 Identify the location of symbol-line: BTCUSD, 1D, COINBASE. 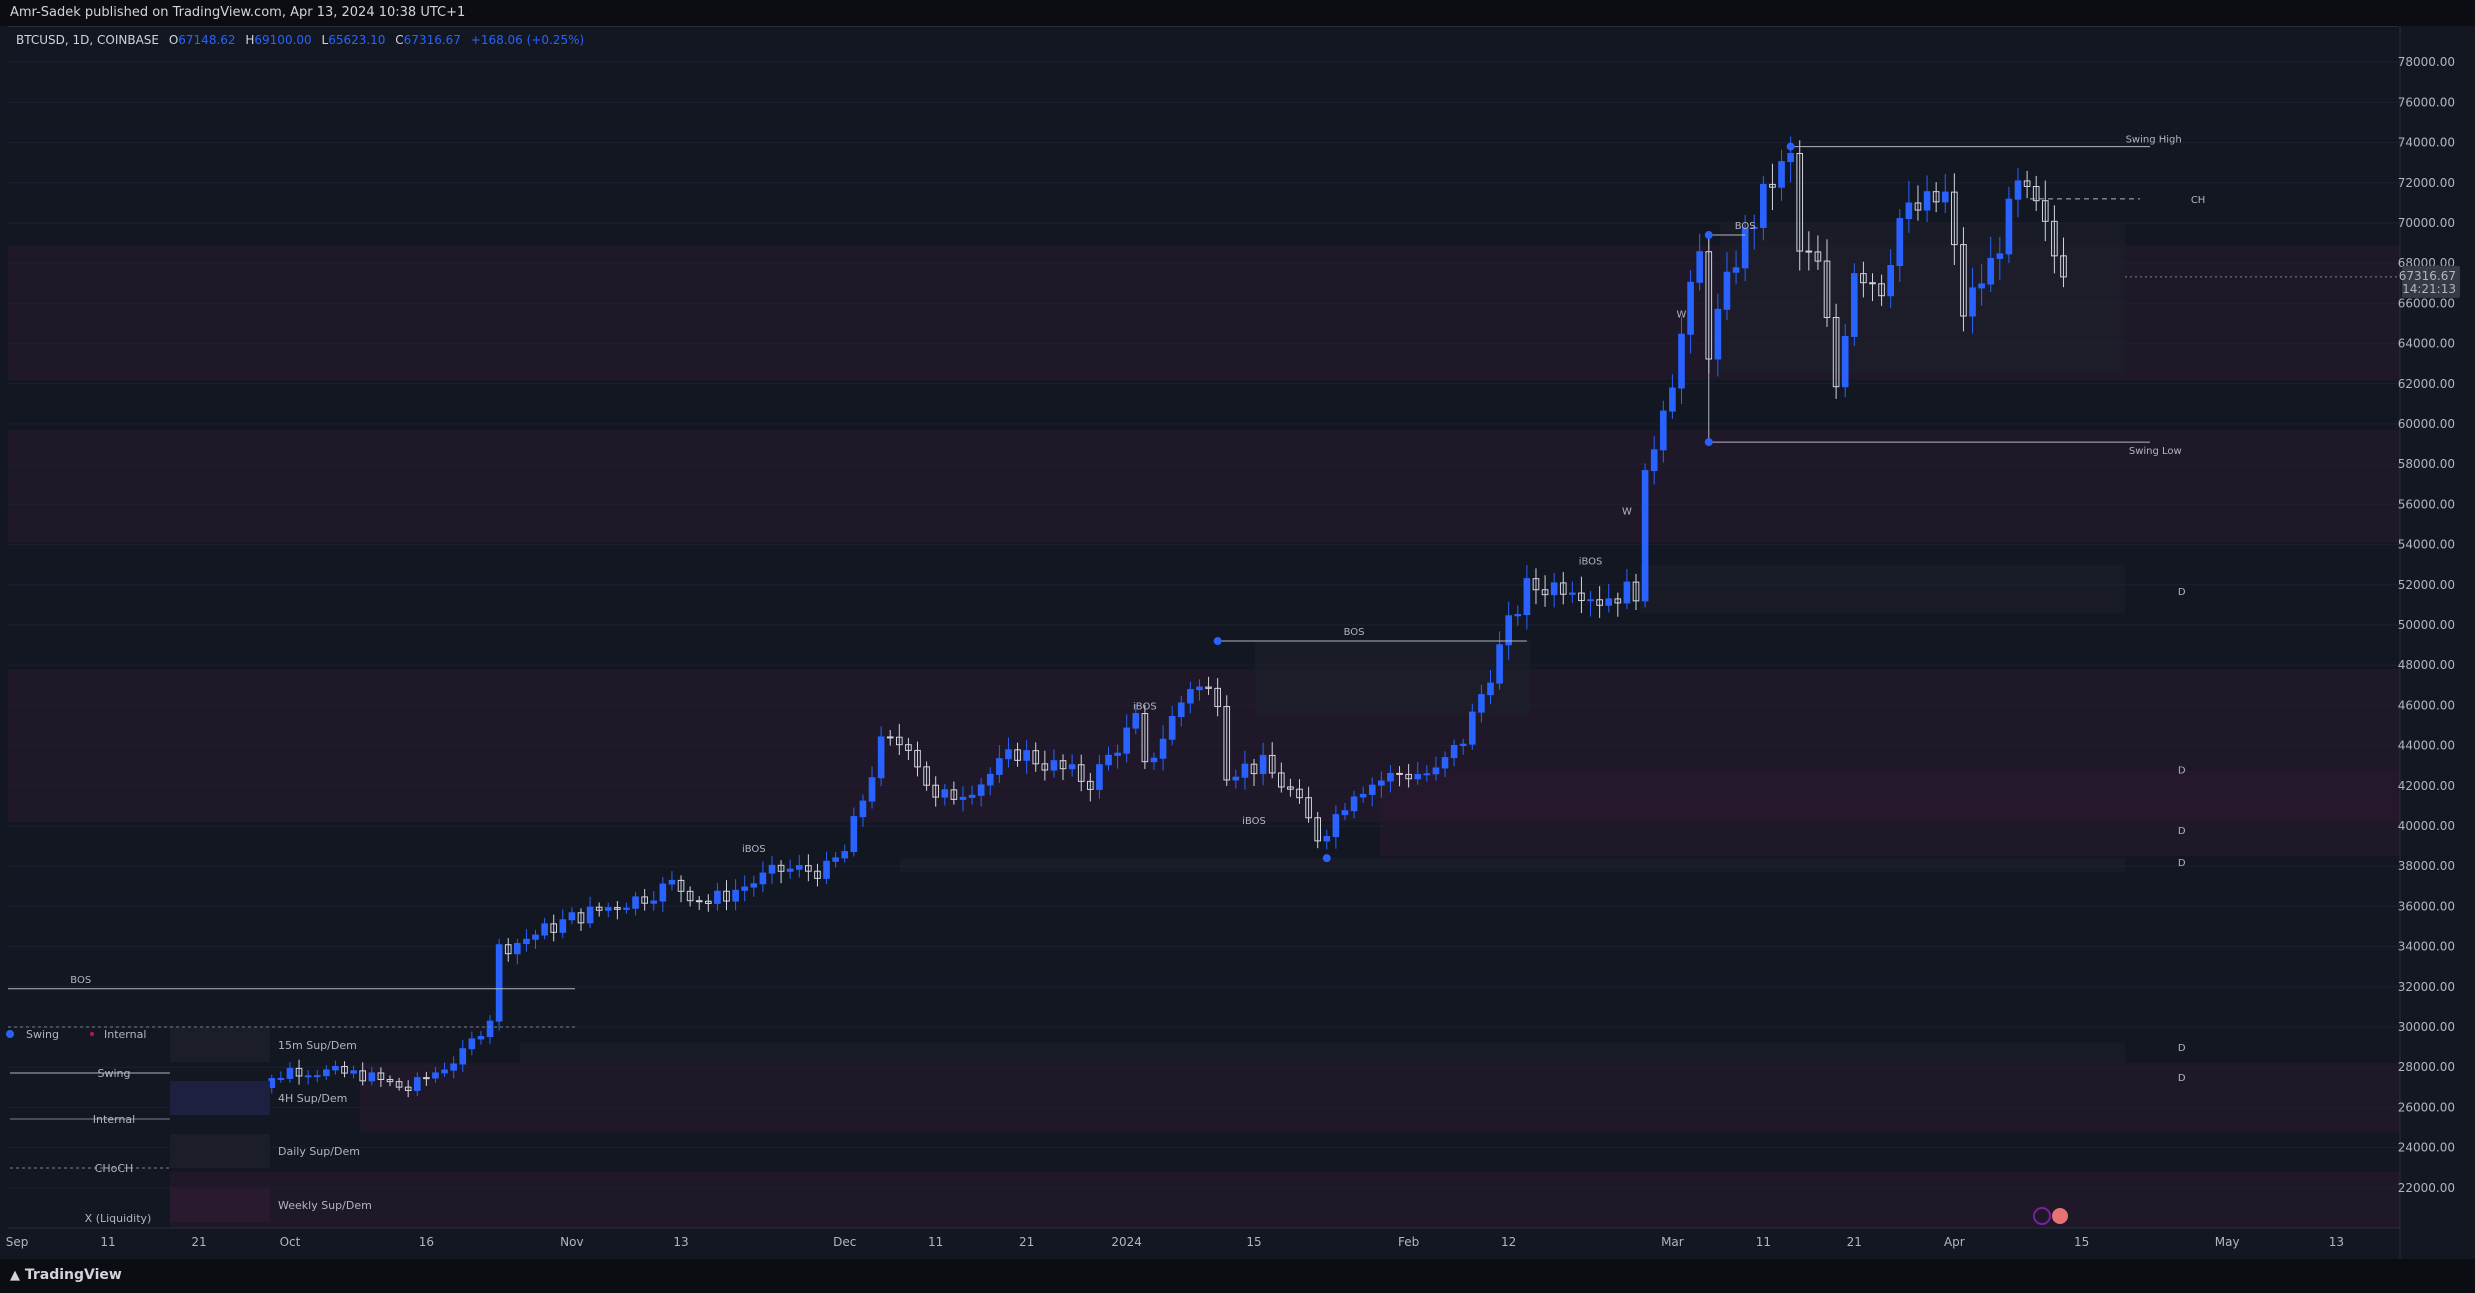
(87, 40).